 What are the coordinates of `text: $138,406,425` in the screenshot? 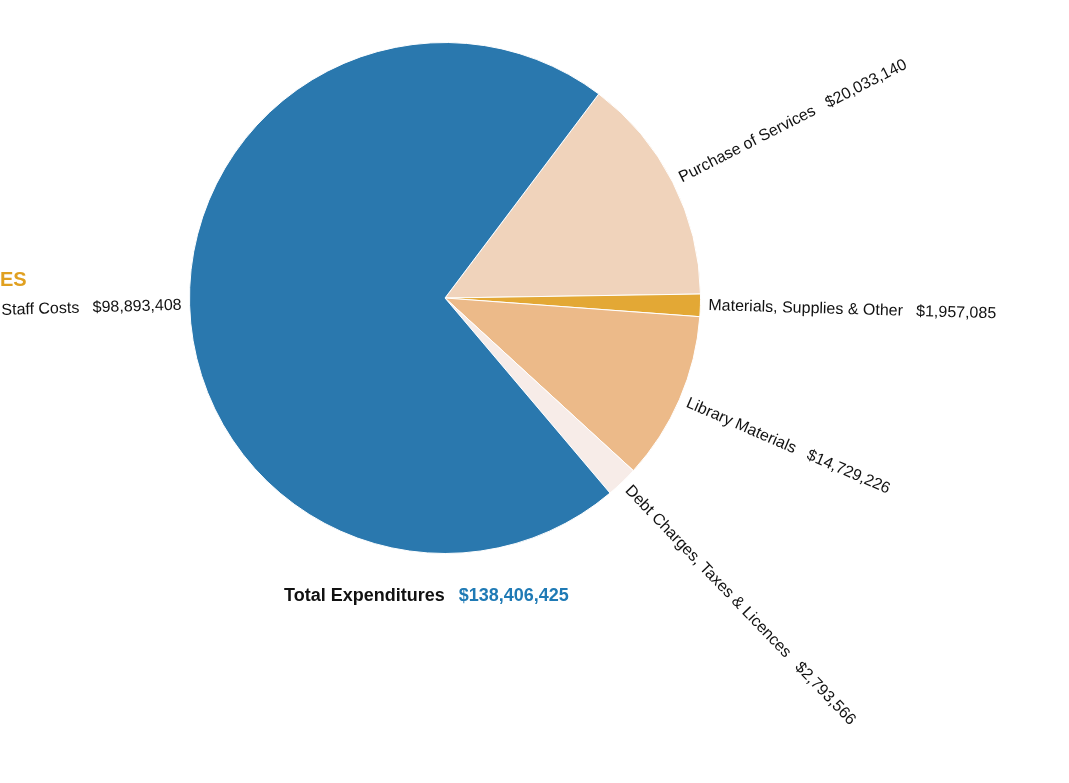 It's located at (513, 595).